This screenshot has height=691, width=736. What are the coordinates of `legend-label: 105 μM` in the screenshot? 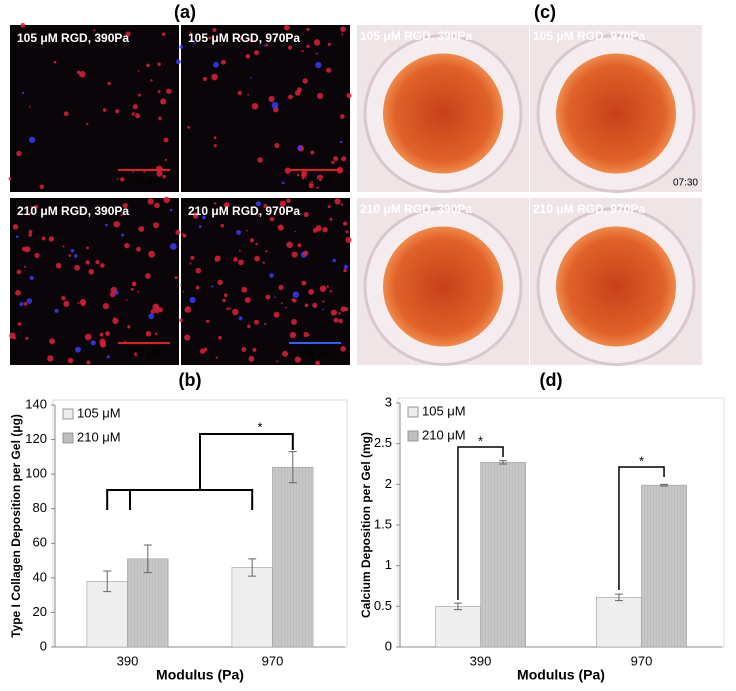 It's located at (99, 412).